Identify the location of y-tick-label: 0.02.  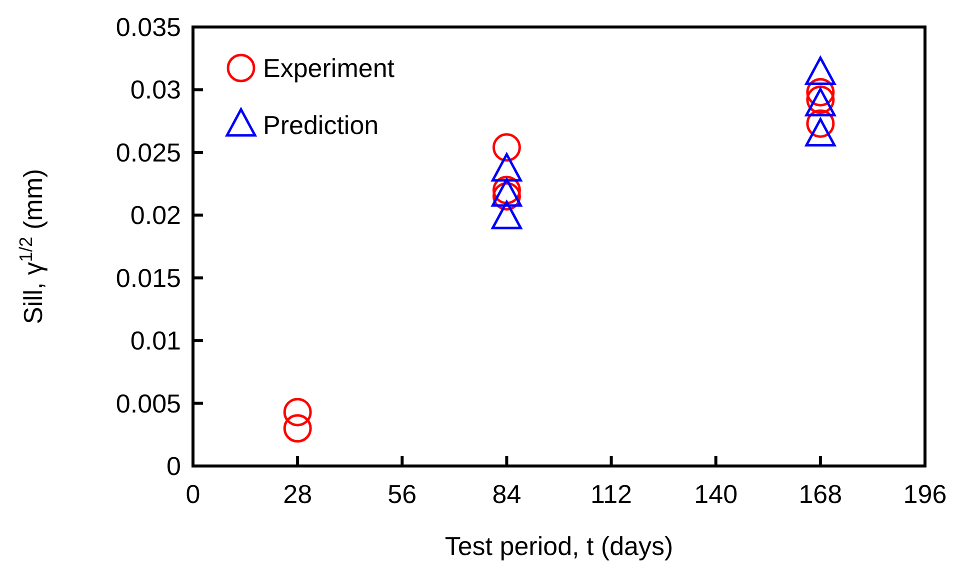
(155, 215).